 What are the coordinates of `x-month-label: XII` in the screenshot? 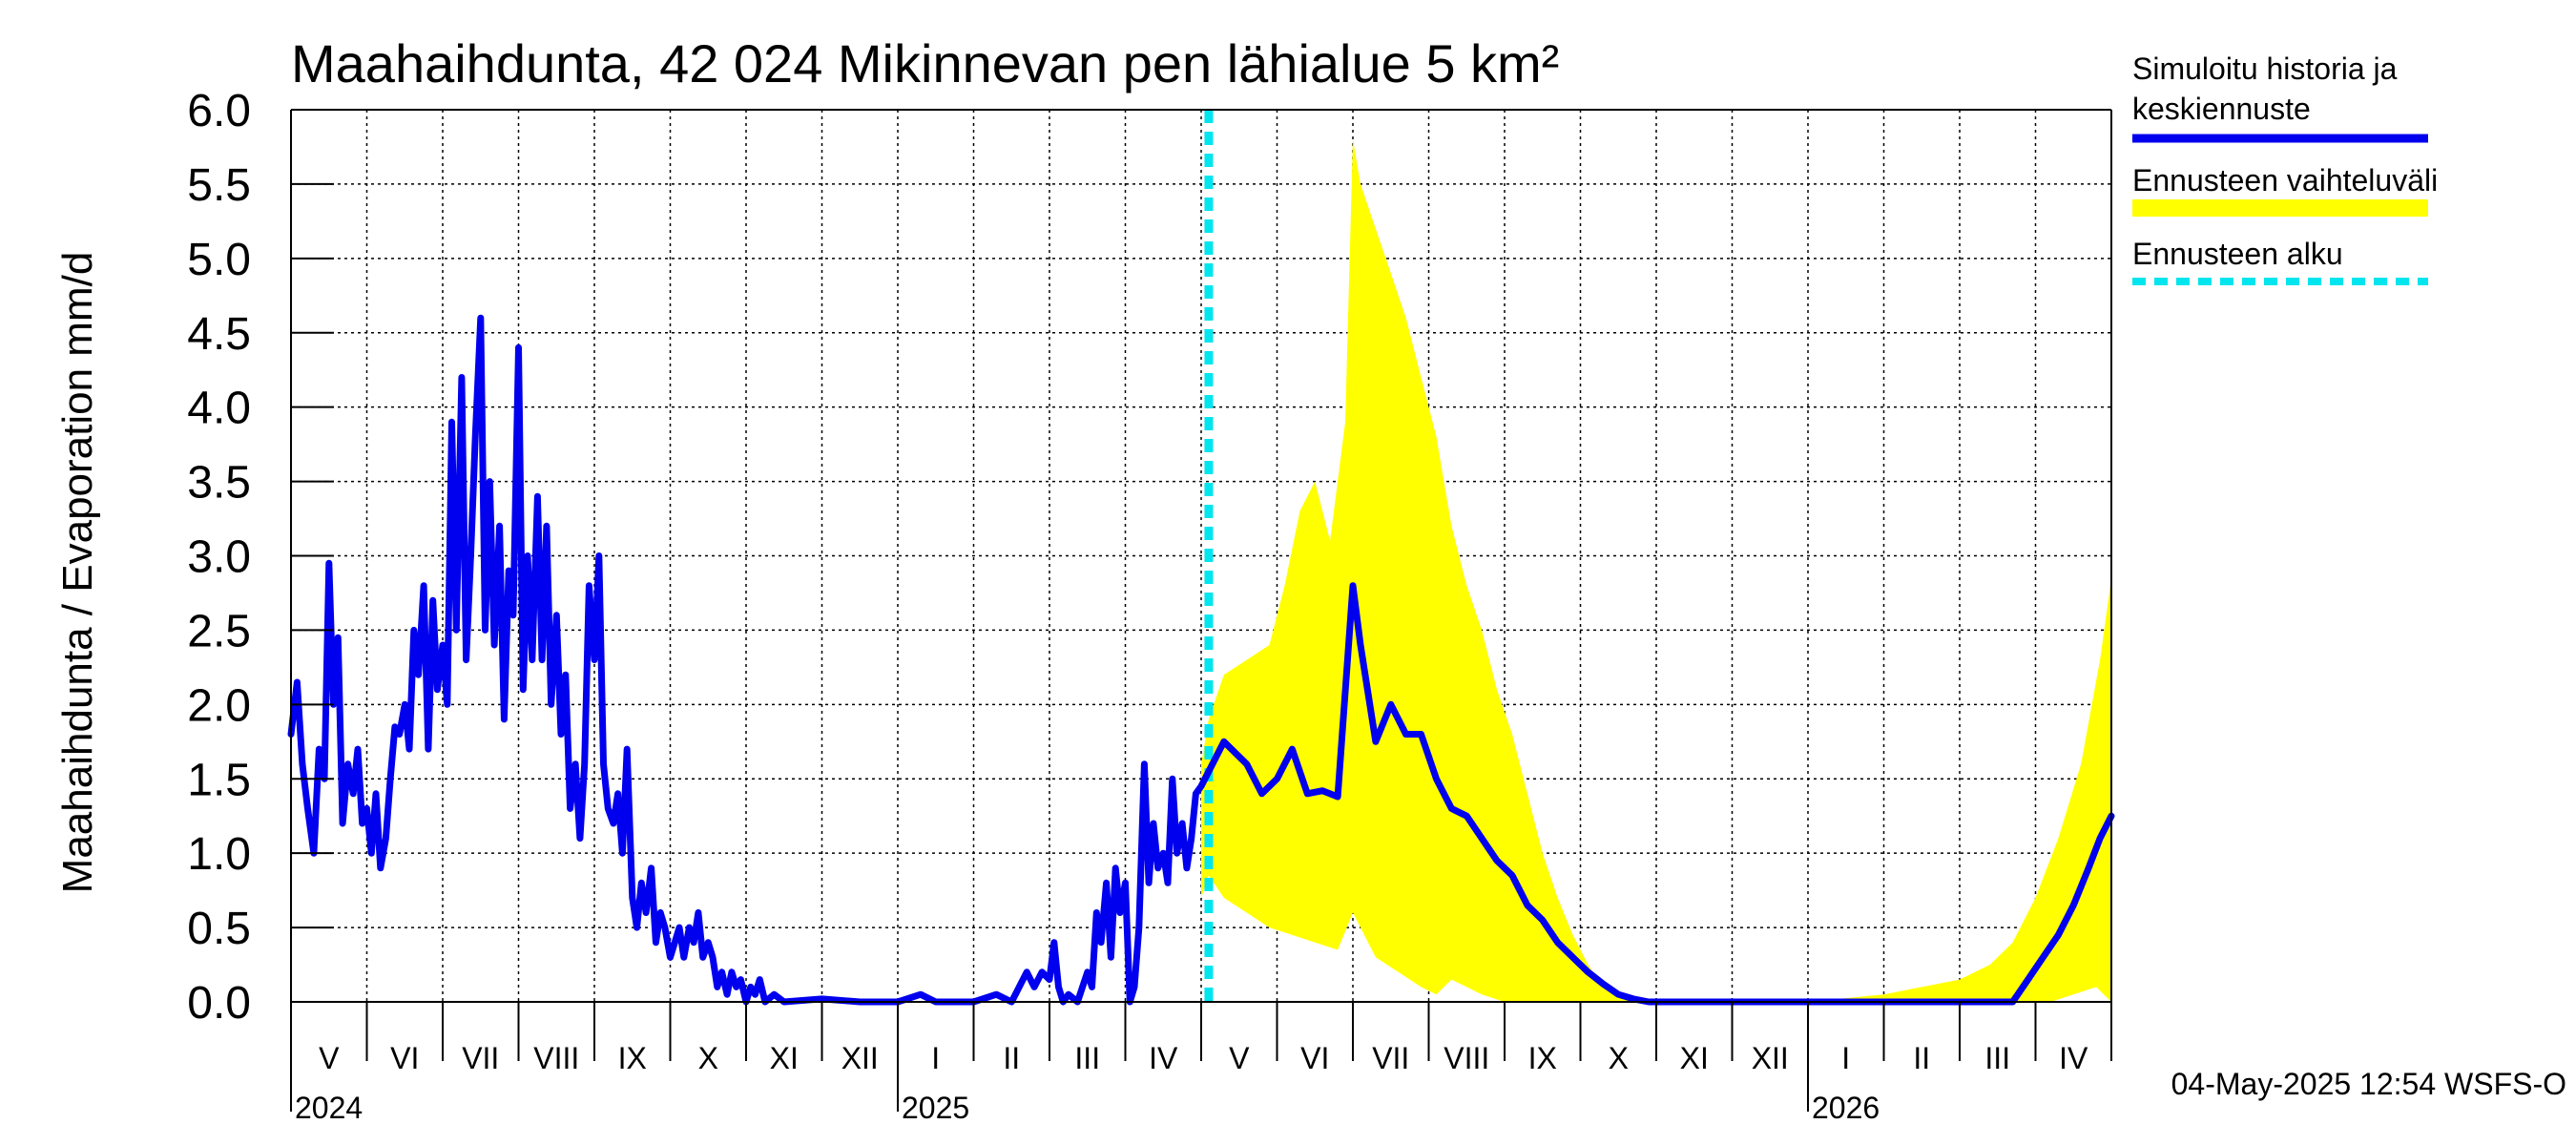 It's located at (1770, 1058).